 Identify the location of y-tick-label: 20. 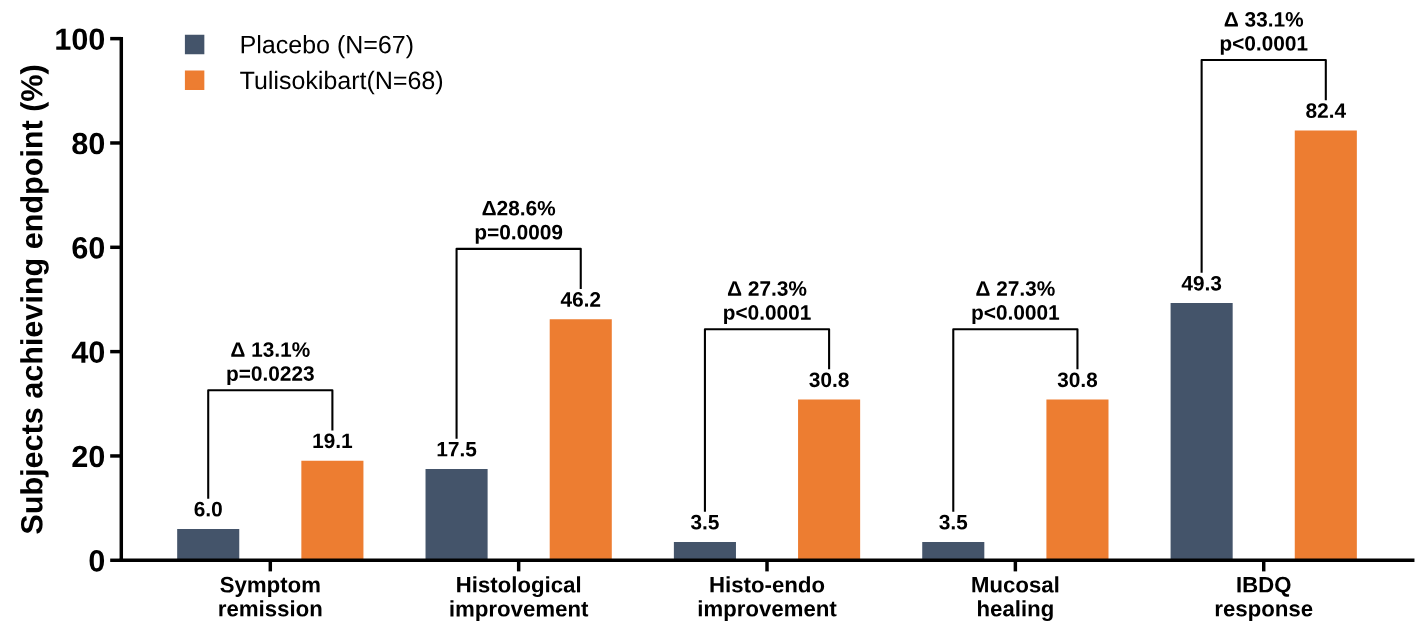
(88, 456).